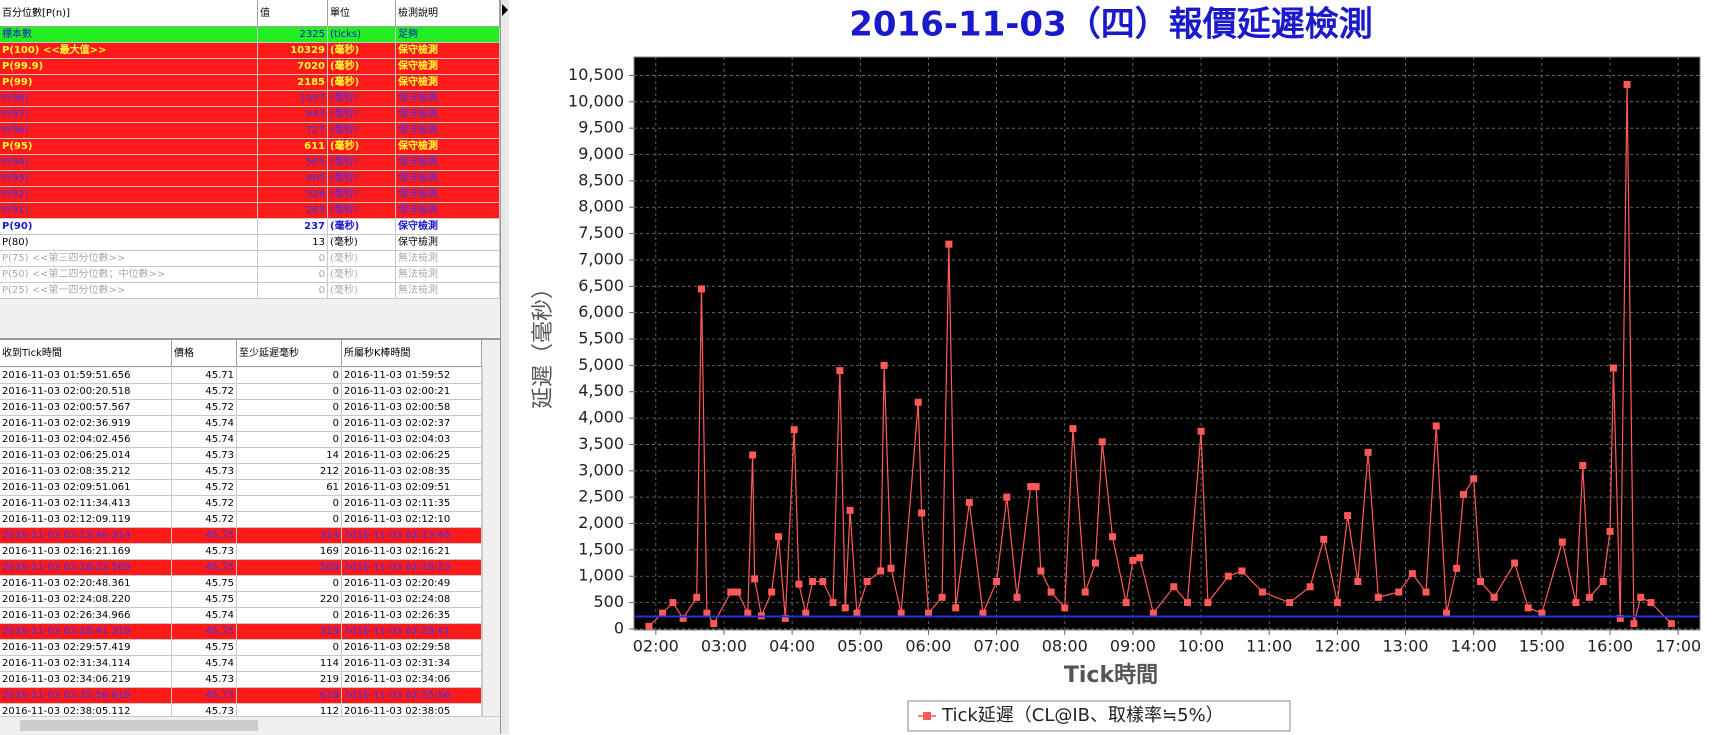 Image resolution: width=1712 pixels, height=735 pixels. Describe the element at coordinates (412, 353) in the screenshot. I see `header-cell: 所屬秒K棒時間` at that location.